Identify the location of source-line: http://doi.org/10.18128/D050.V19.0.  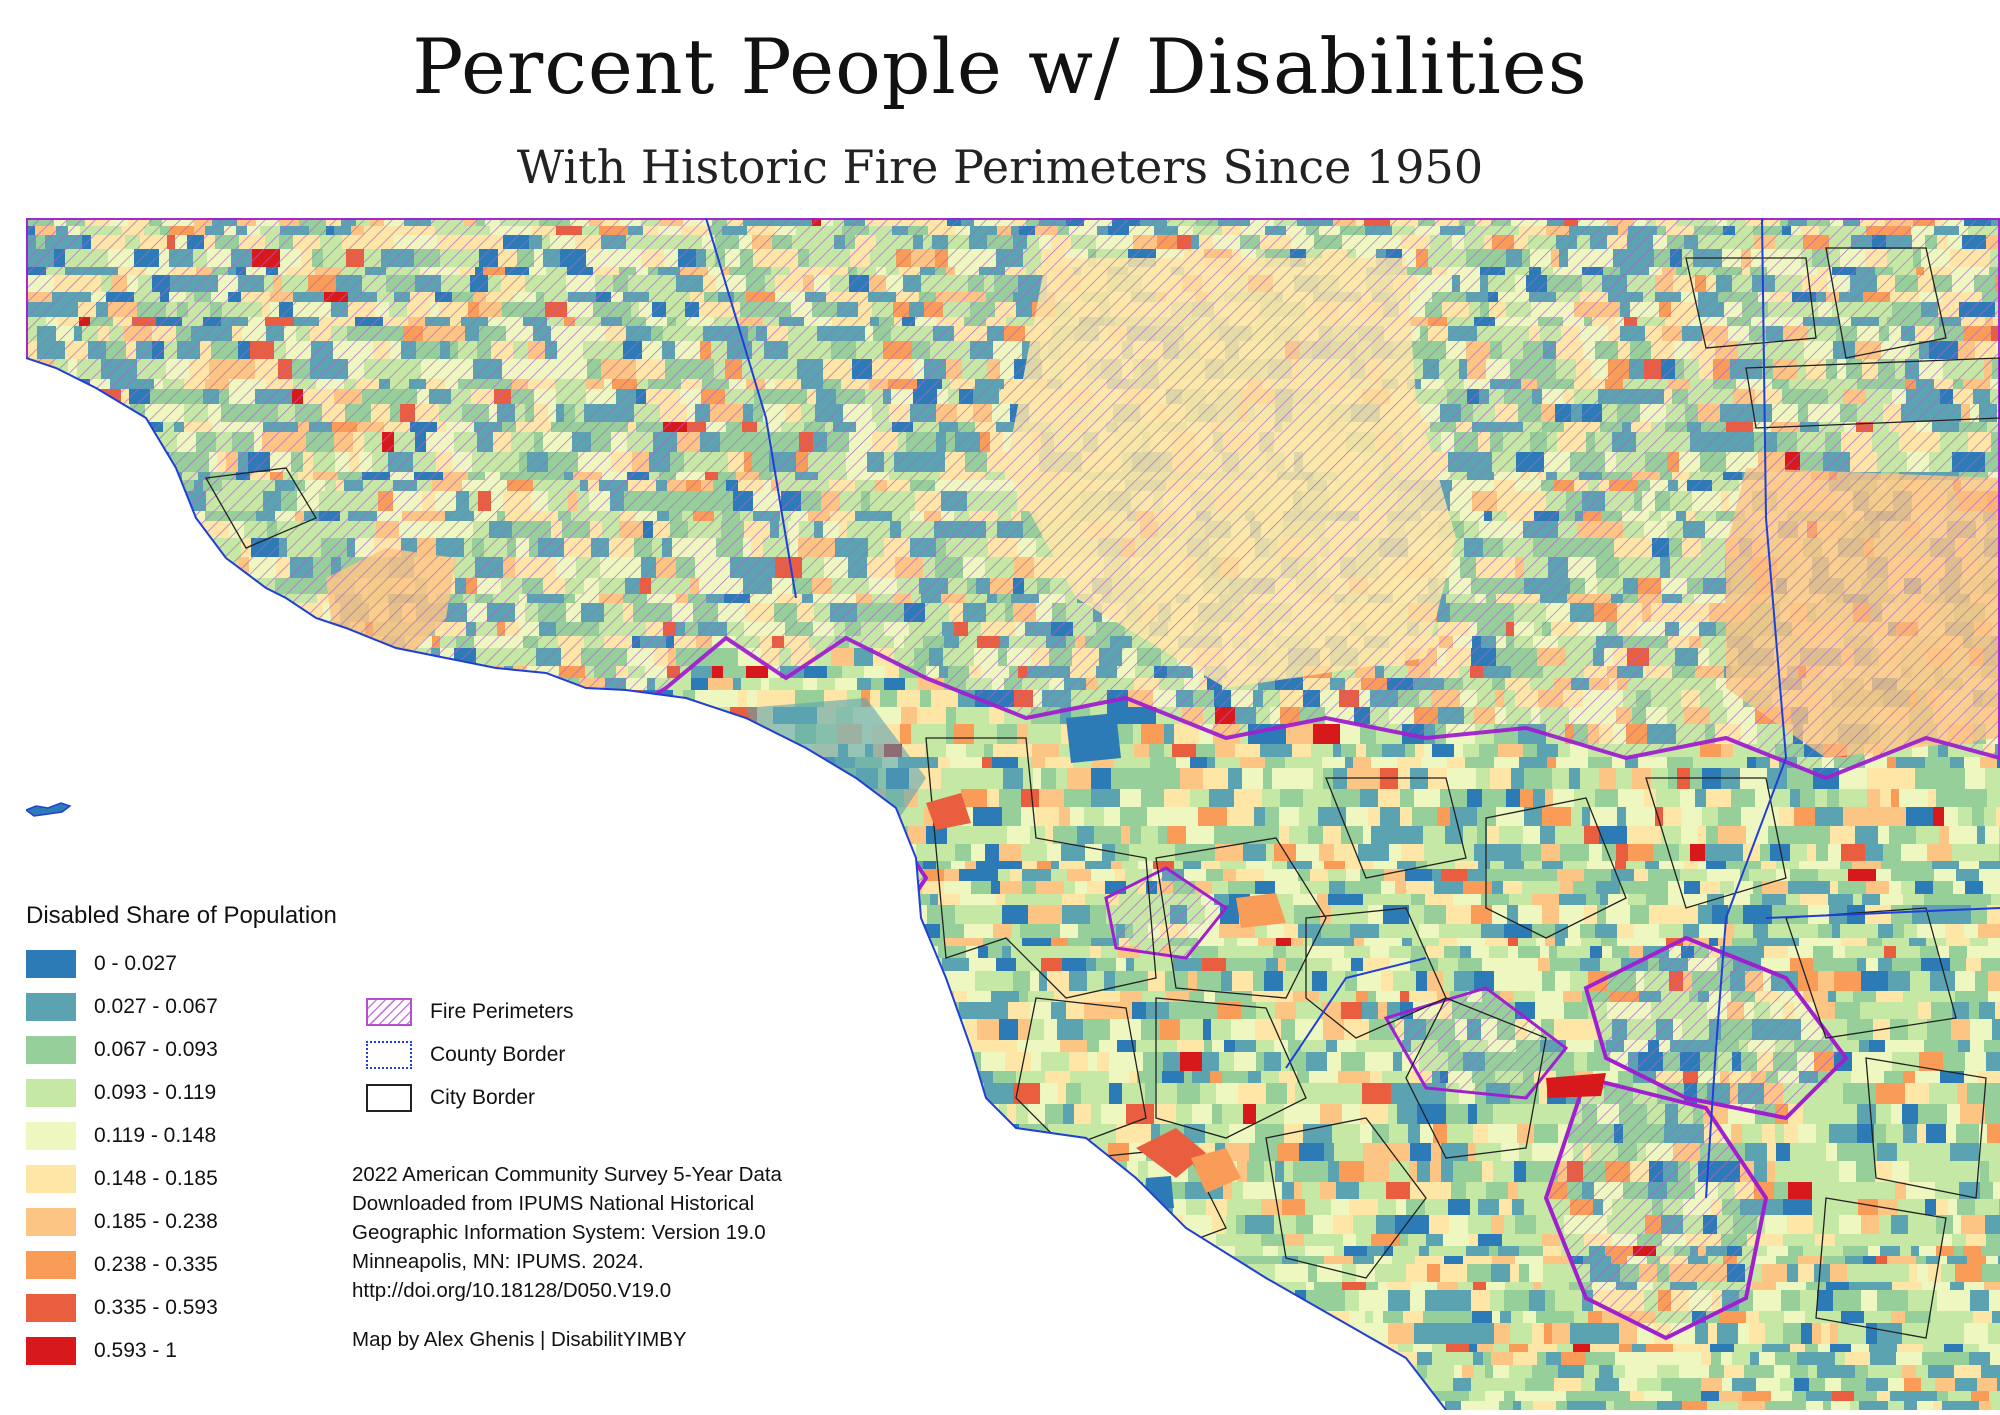
(512, 1290).